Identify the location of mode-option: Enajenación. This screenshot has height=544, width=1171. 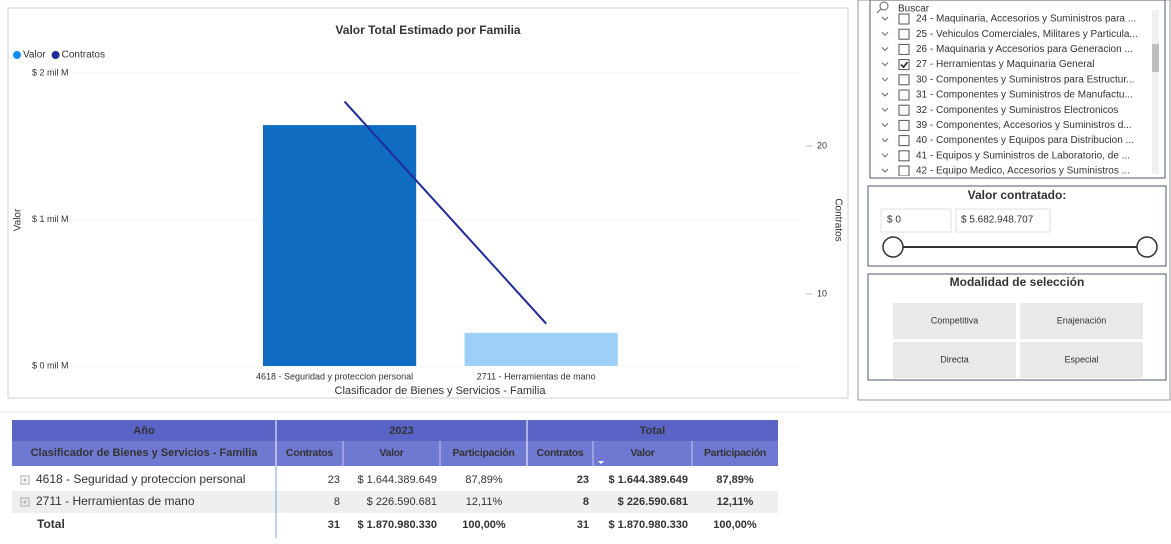
(1082, 320).